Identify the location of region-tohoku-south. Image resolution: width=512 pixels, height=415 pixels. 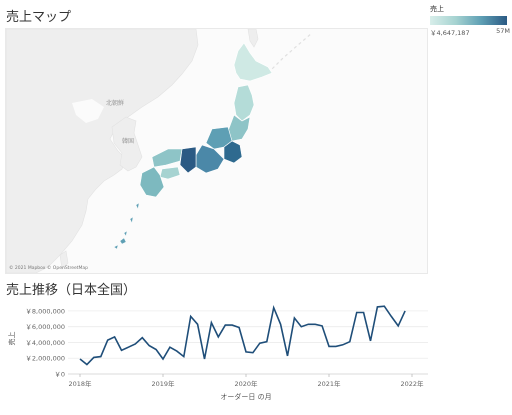
(239, 128).